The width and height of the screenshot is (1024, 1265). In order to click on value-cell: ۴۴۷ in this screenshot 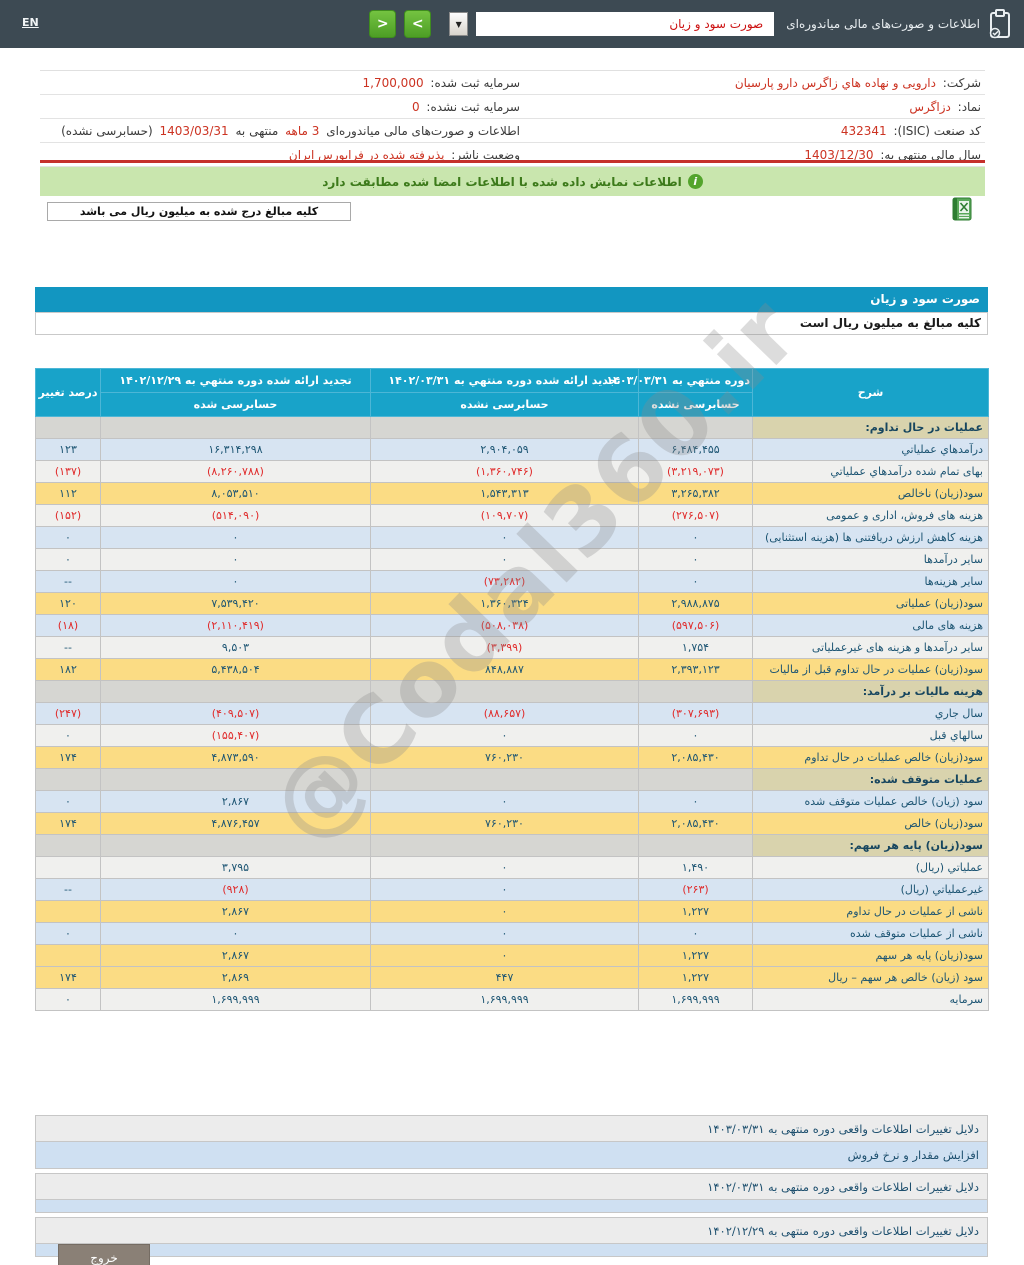, I will do `click(504, 977)`.